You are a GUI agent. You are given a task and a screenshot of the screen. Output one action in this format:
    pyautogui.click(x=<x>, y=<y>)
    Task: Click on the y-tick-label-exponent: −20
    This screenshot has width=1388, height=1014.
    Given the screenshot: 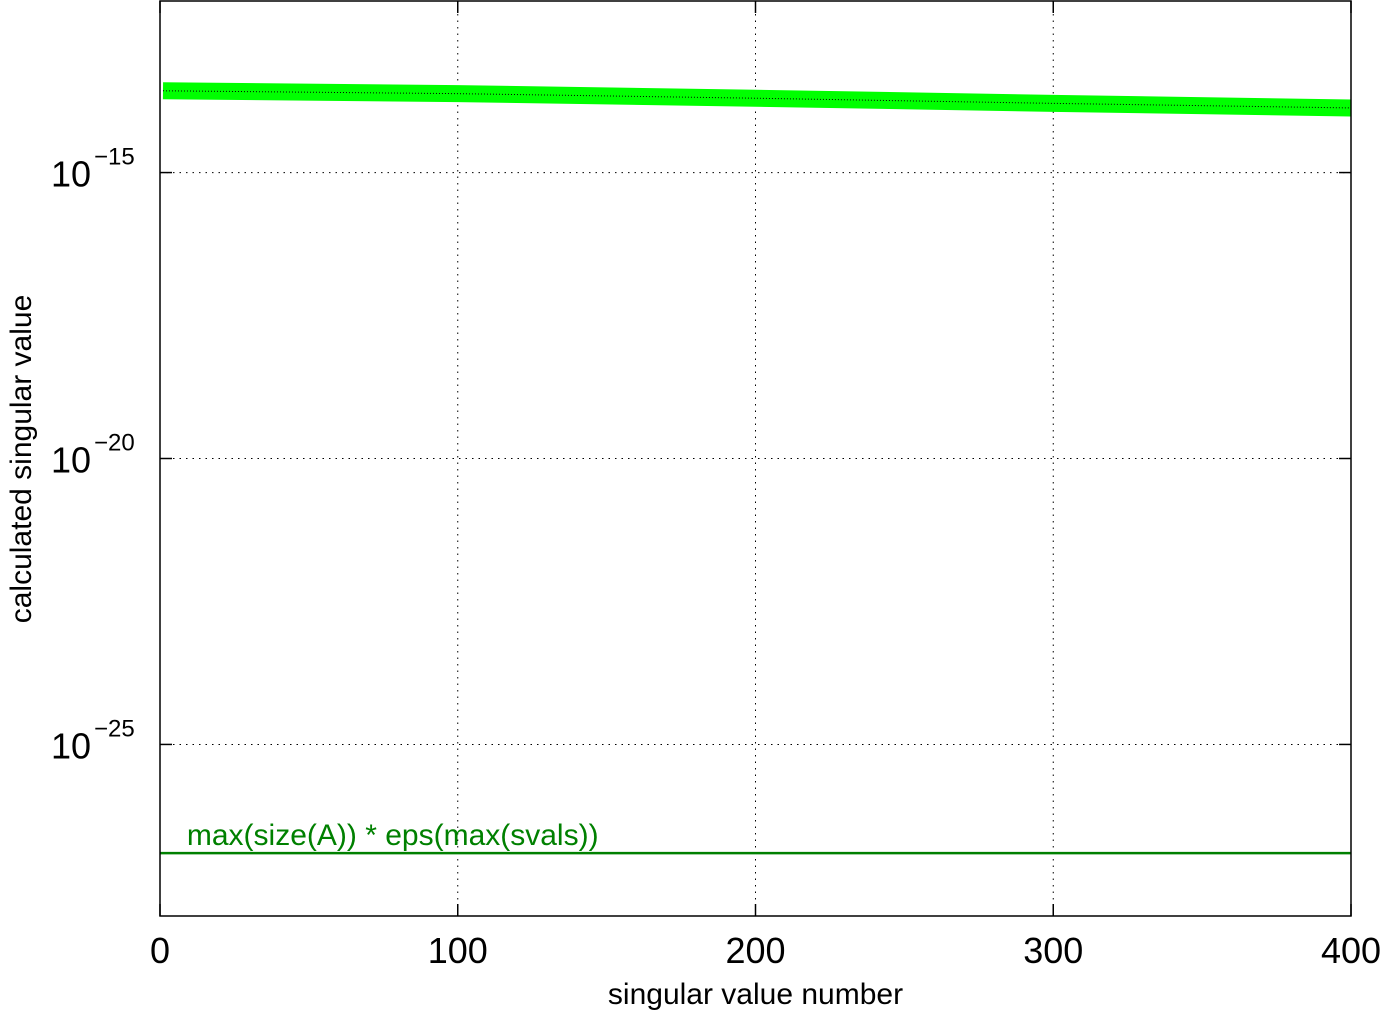 What is the action you would take?
    pyautogui.click(x=114, y=443)
    